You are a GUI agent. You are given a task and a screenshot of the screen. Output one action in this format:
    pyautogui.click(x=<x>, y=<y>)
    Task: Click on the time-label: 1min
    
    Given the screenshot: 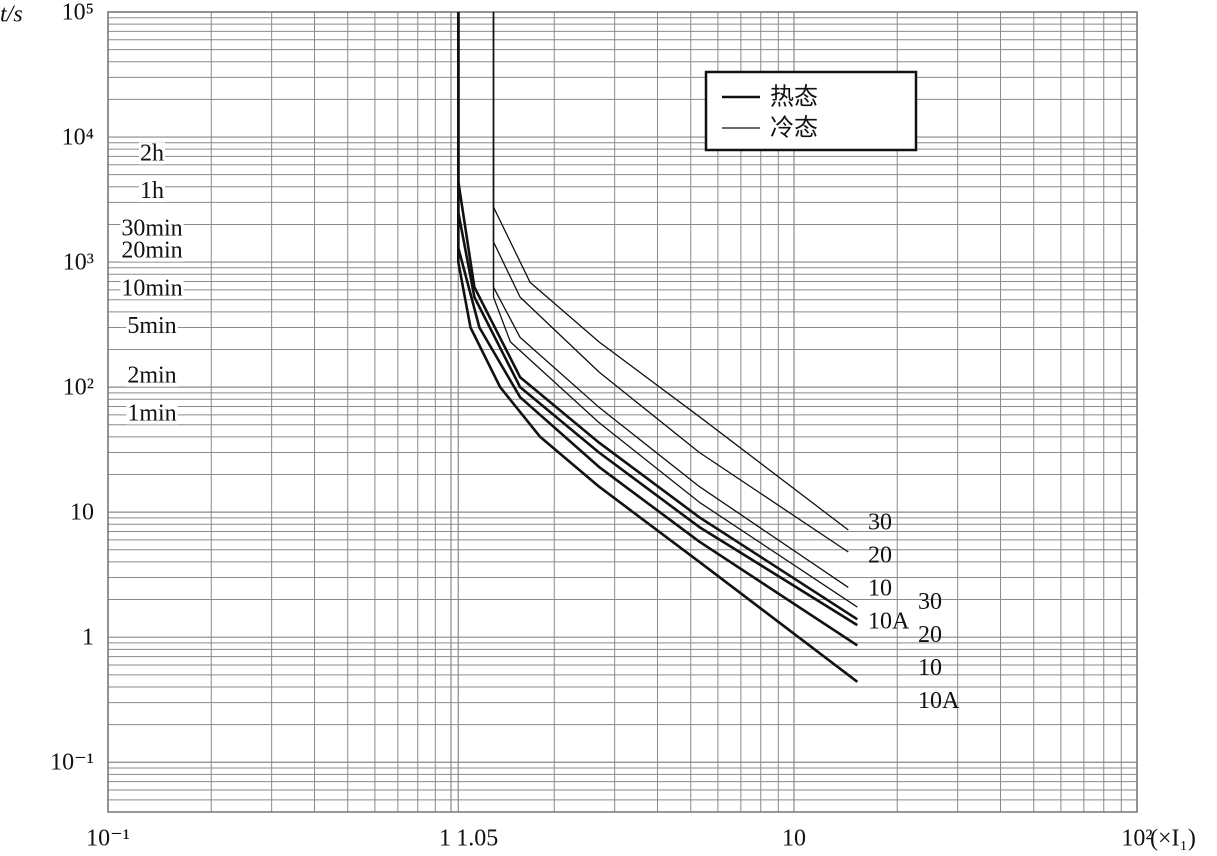 What is the action you would take?
    pyautogui.click(x=151, y=413)
    